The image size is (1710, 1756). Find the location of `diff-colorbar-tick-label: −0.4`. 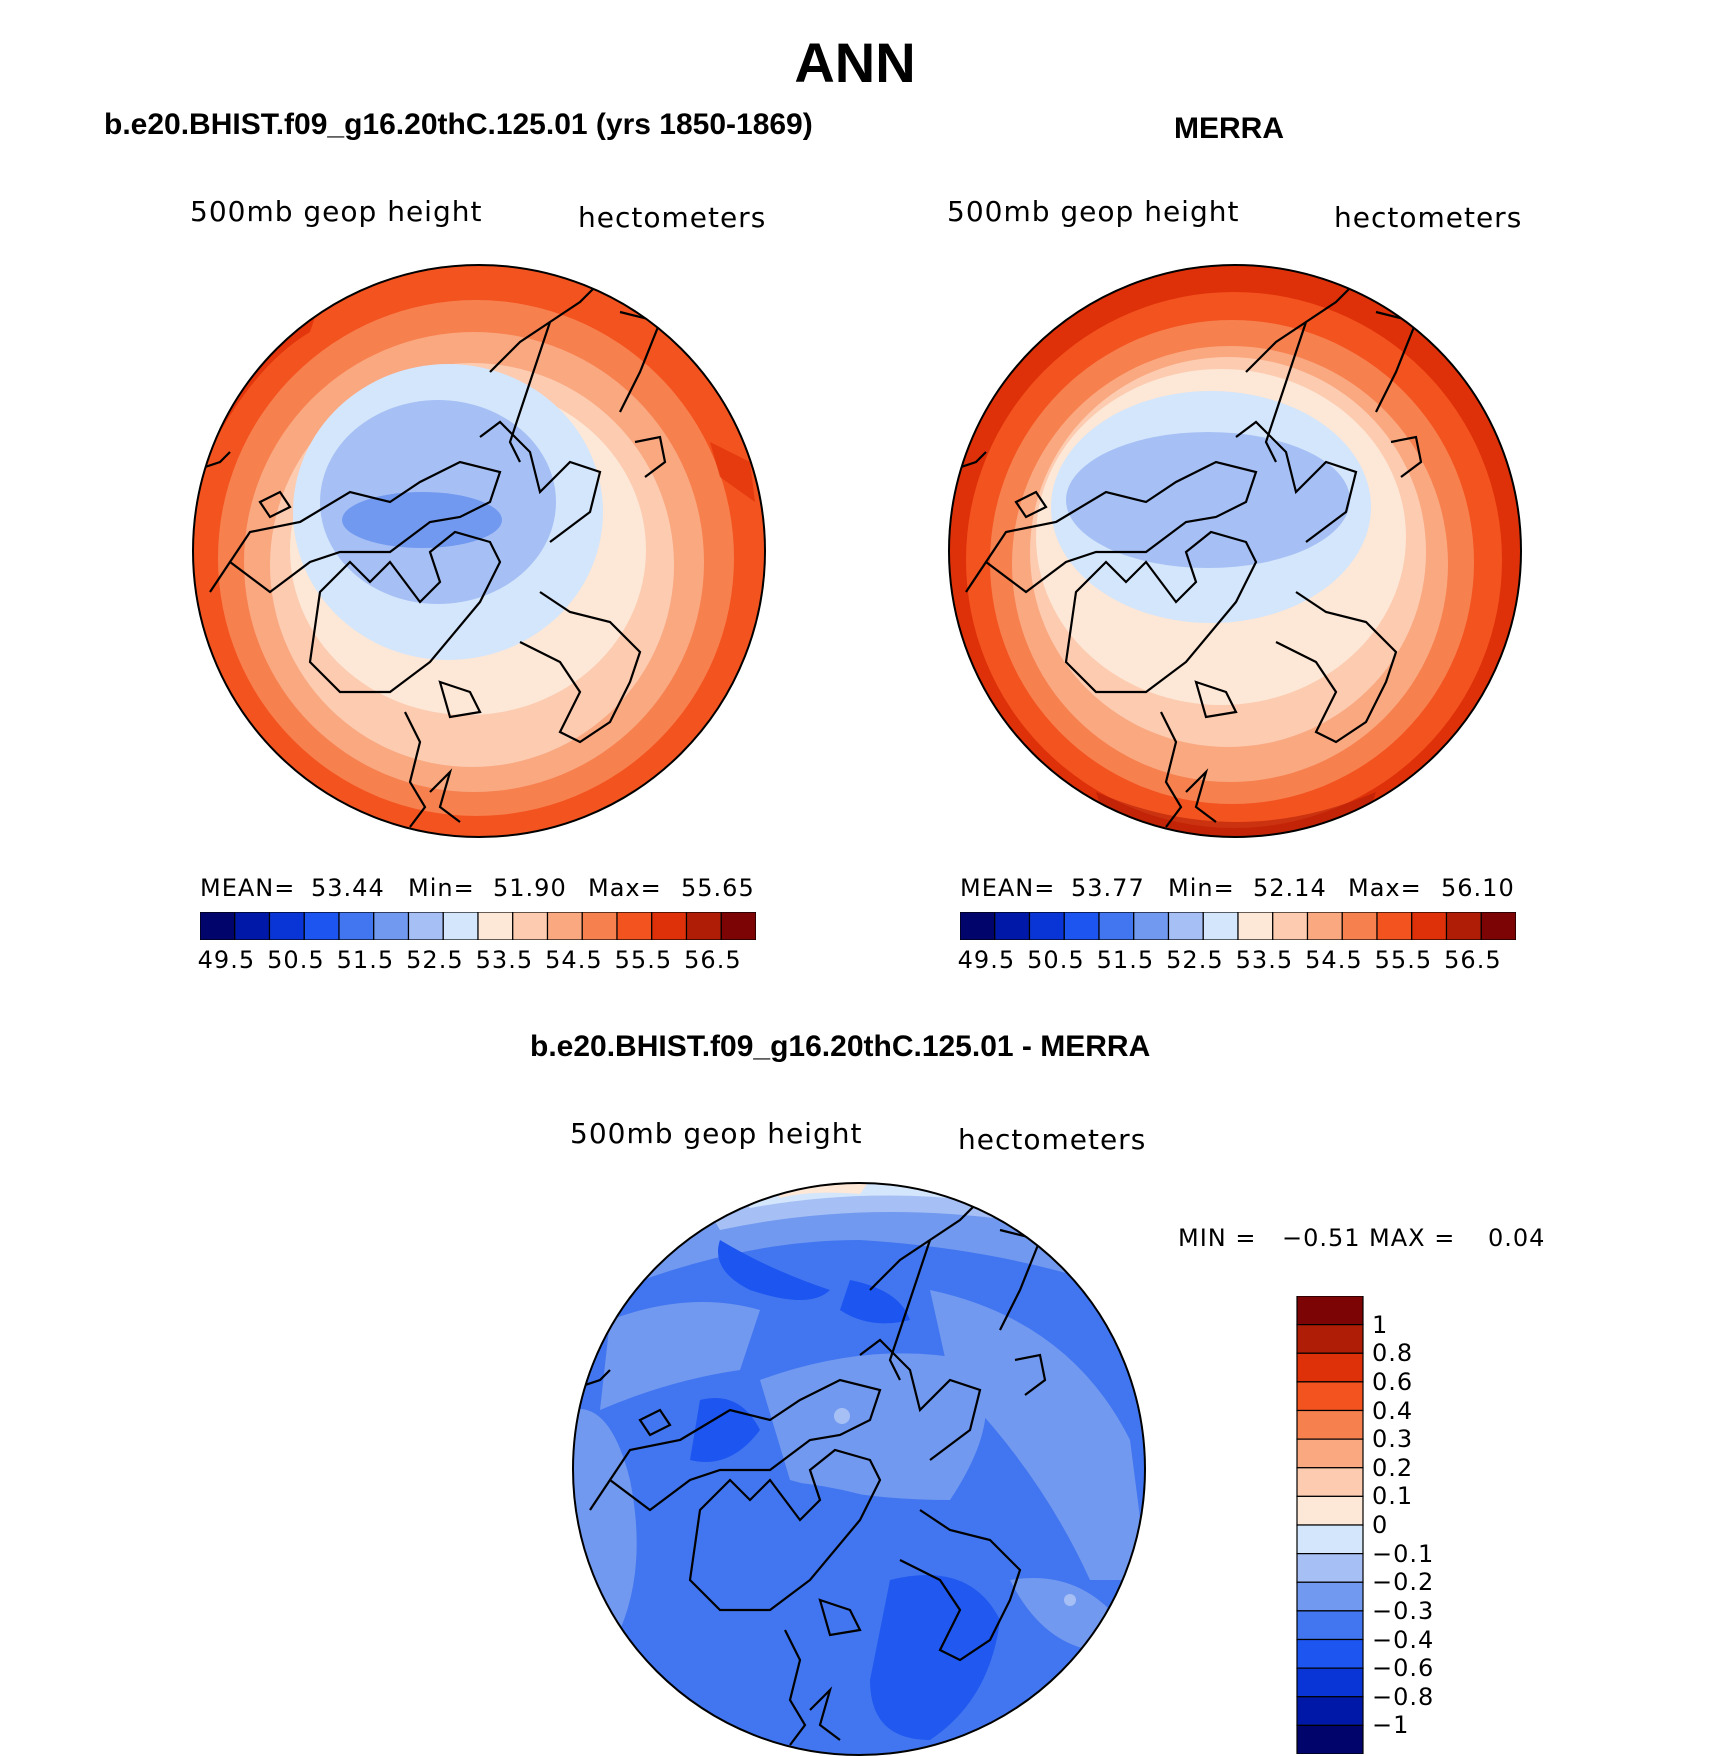

diff-colorbar-tick-label: −0.4 is located at coordinates (1403, 1639).